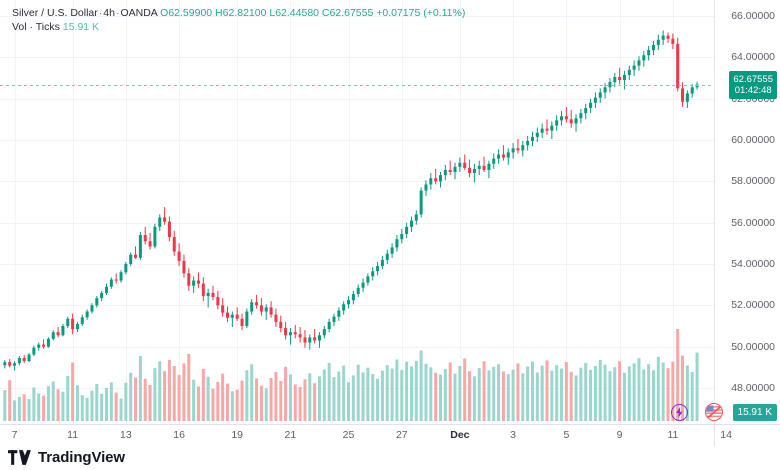 Image resolution: width=780 pixels, height=470 pixels. I want to click on time-tick-label: 3, so click(513, 435).